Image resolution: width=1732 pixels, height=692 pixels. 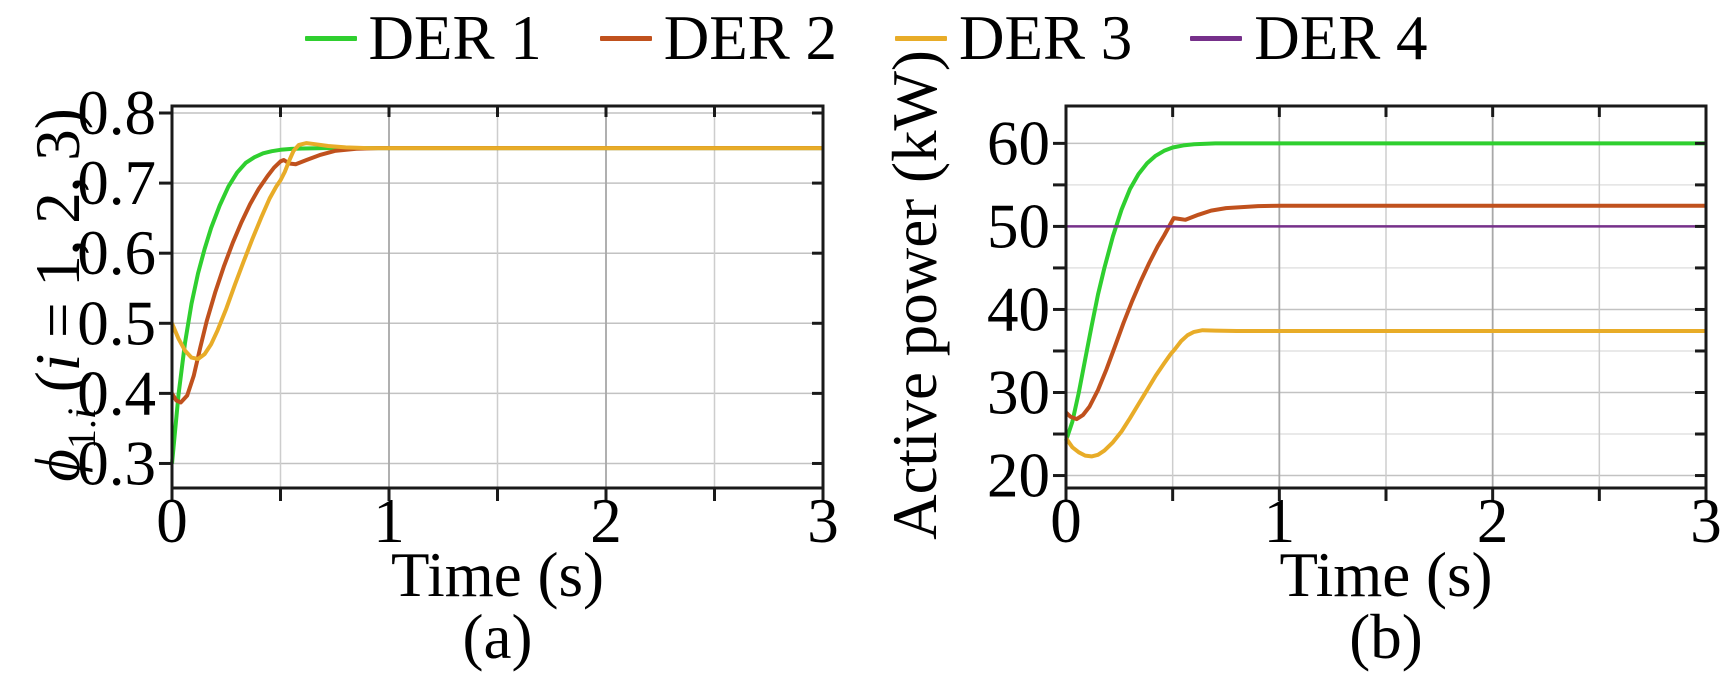 I want to click on legend-item-3: DER 3, so click(x=1013, y=38).